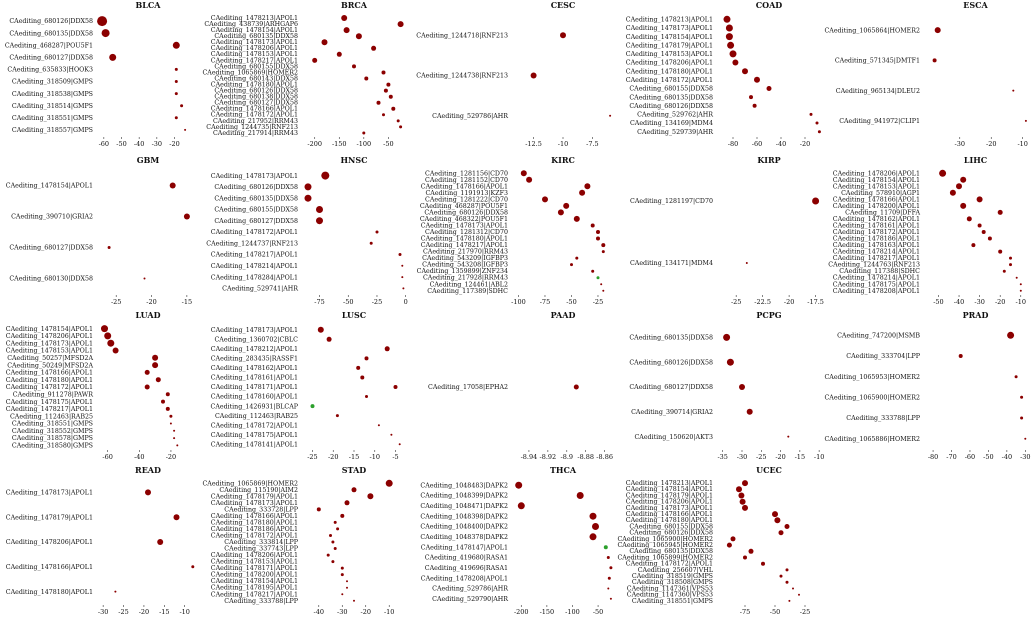 This screenshot has width=1033, height=620. I want to click on y-label-thca-1: CAediting_1048399|DAPK2, so click(464, 496).